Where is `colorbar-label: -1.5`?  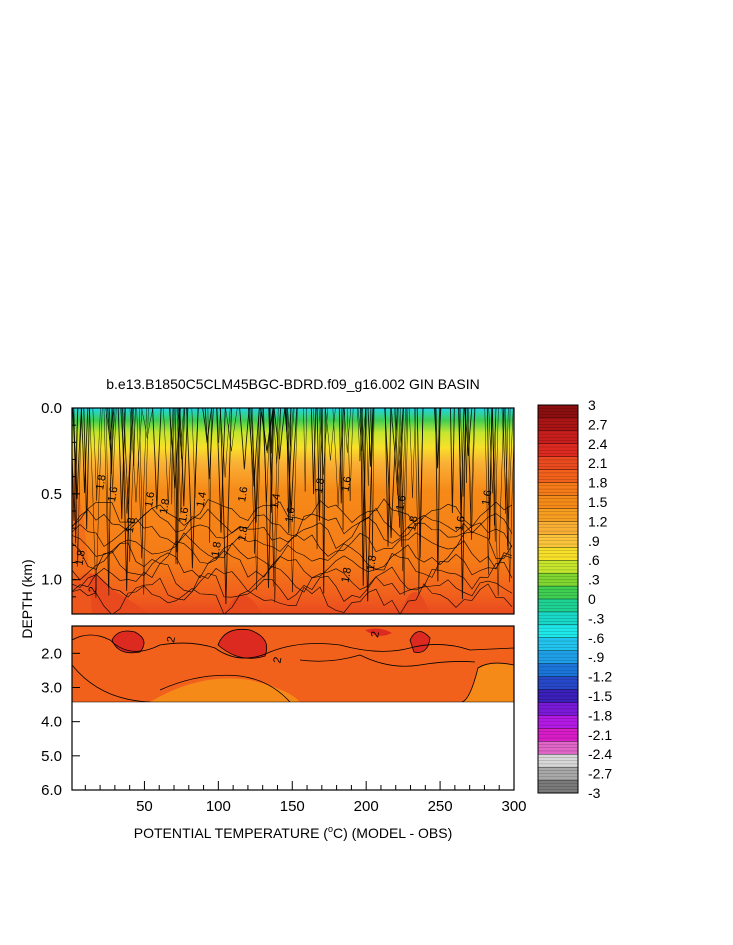 colorbar-label: -1.5 is located at coordinates (600, 696).